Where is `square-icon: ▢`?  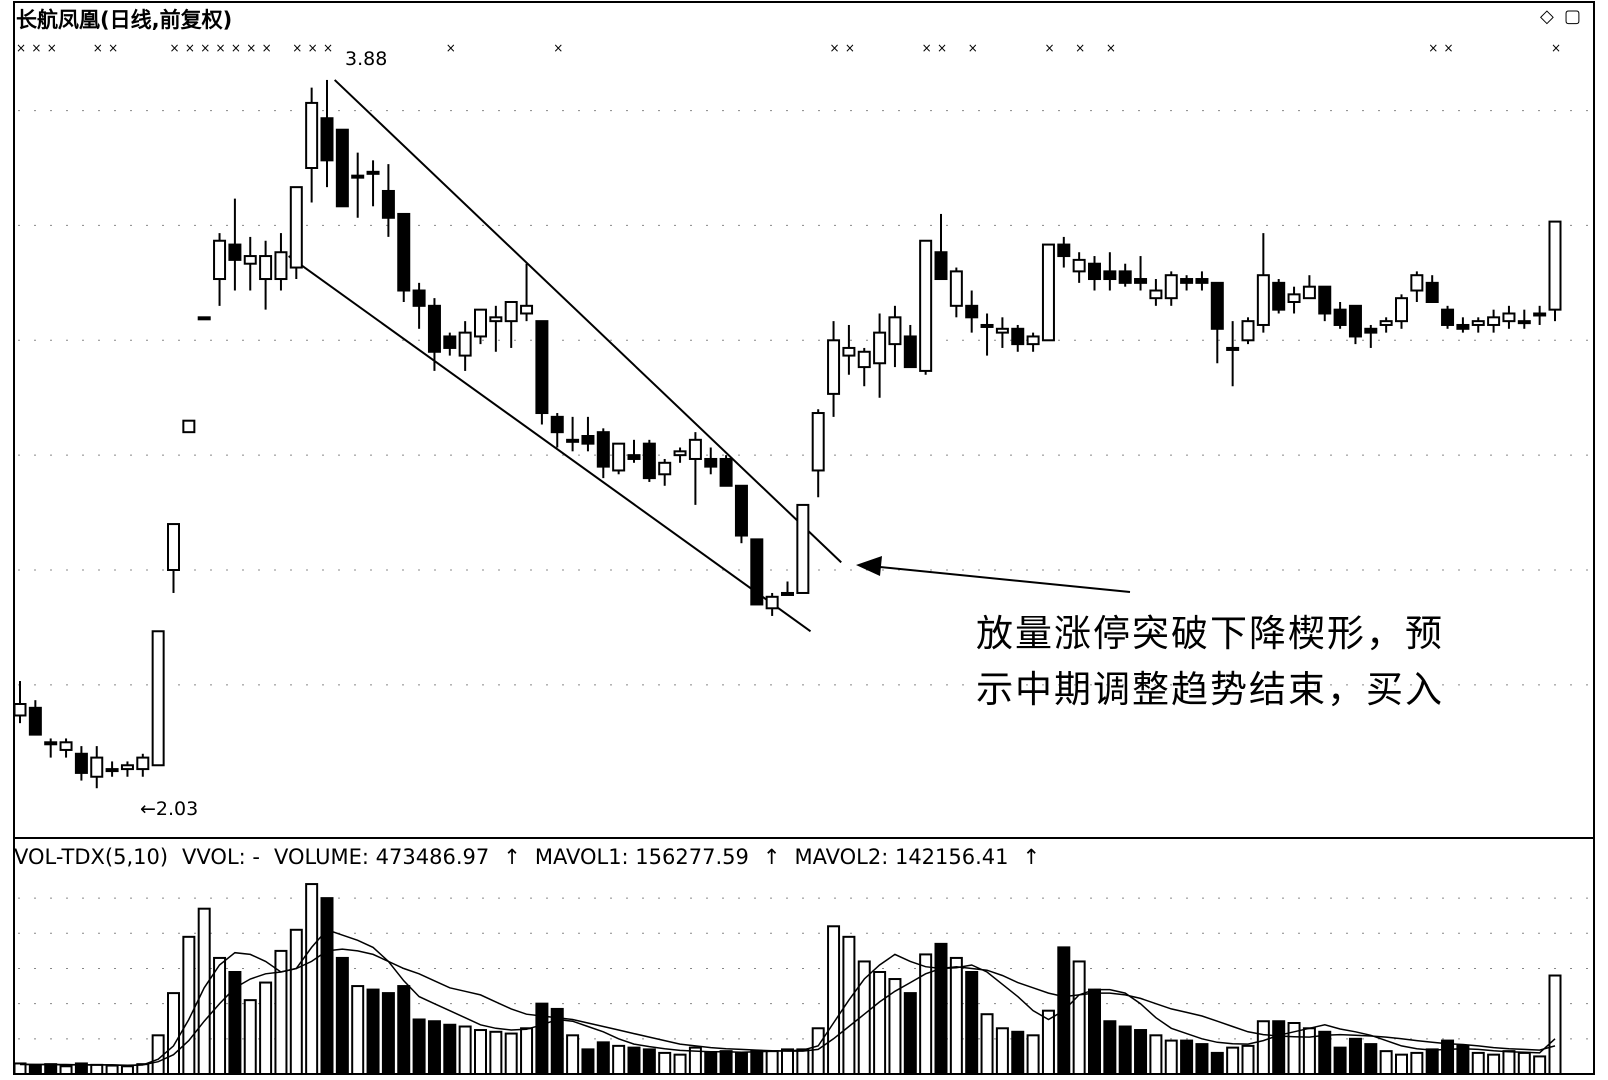 square-icon: ▢ is located at coordinates (1572, 16).